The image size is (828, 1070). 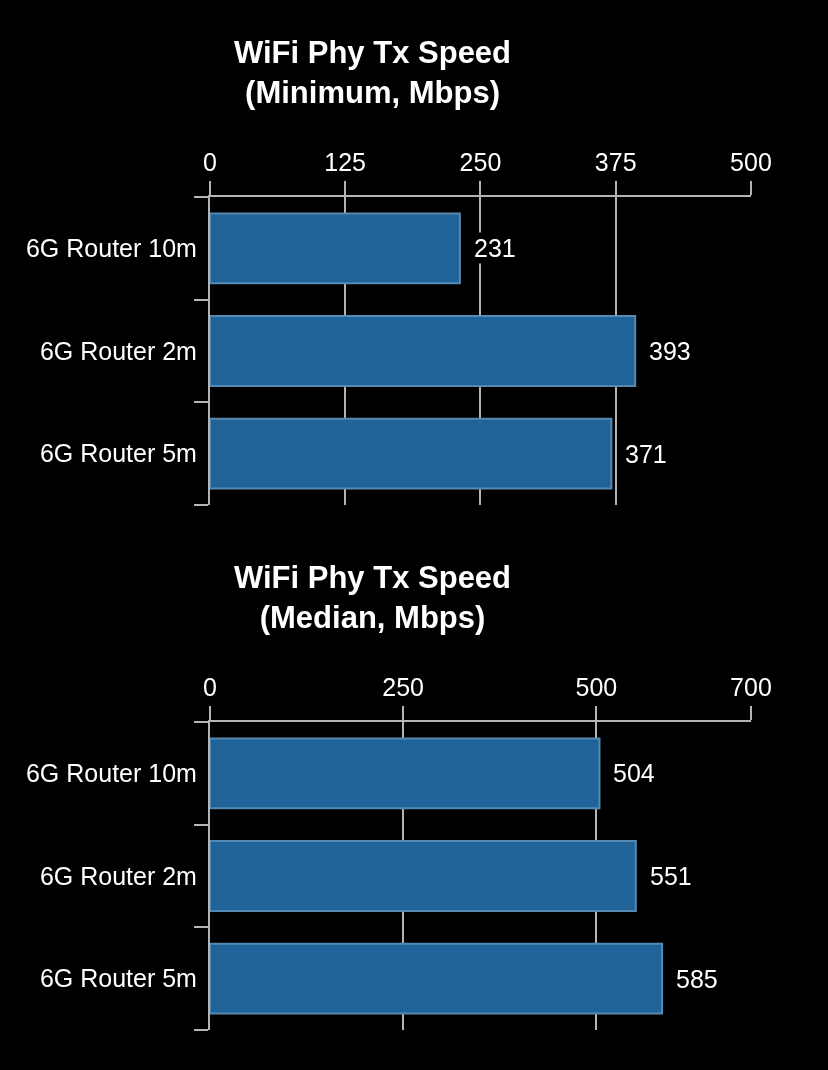 What do you see at coordinates (697, 979) in the screenshot?
I see `data-label: 585` at bounding box center [697, 979].